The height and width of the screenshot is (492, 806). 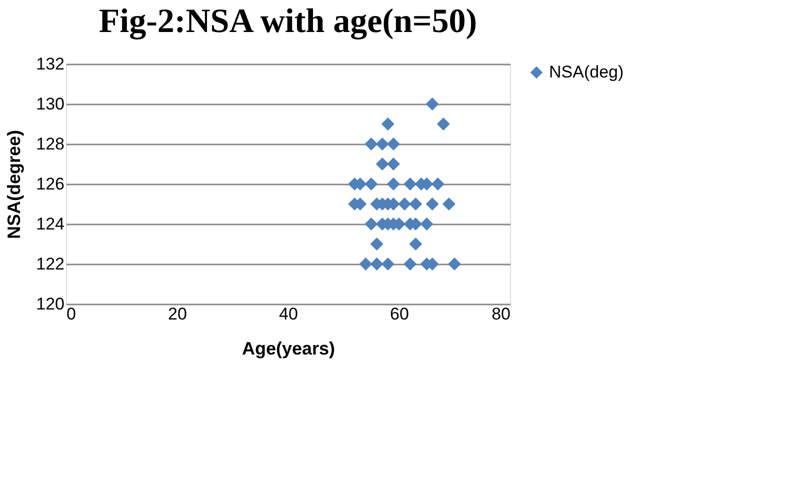 What do you see at coordinates (288, 314) in the screenshot?
I see `x-tick-label: 40` at bounding box center [288, 314].